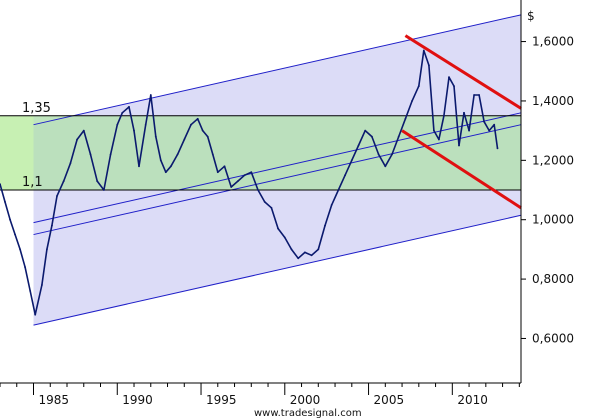 This screenshot has width=595, height=420. I want to click on level-label-1: 1,35, so click(36, 108).